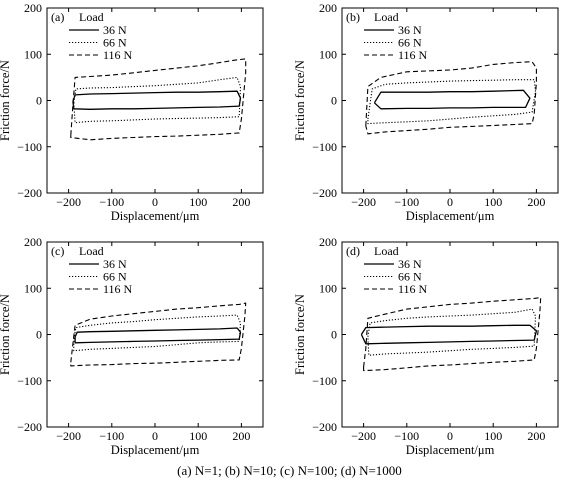 The image size is (579, 485). I want to click on panel-tag: (b), so click(353, 17).